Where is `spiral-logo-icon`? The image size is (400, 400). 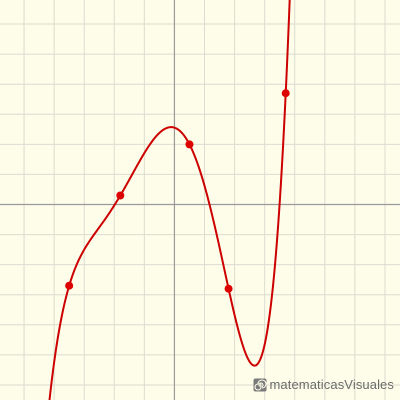
spiral-logo-icon is located at coordinates (260, 384).